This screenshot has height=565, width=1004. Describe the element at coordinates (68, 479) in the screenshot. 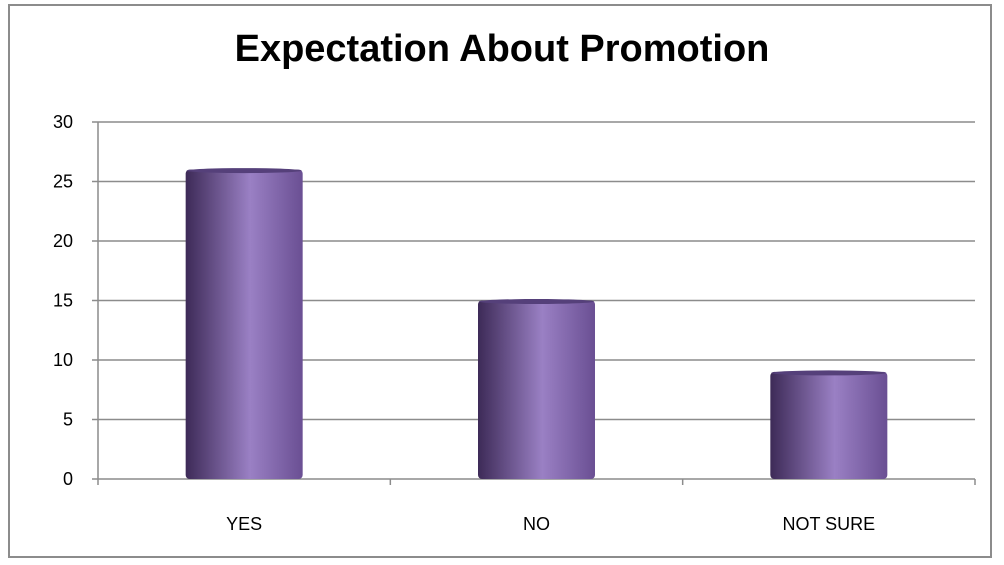

I see `y-tick-label: 0` at that location.